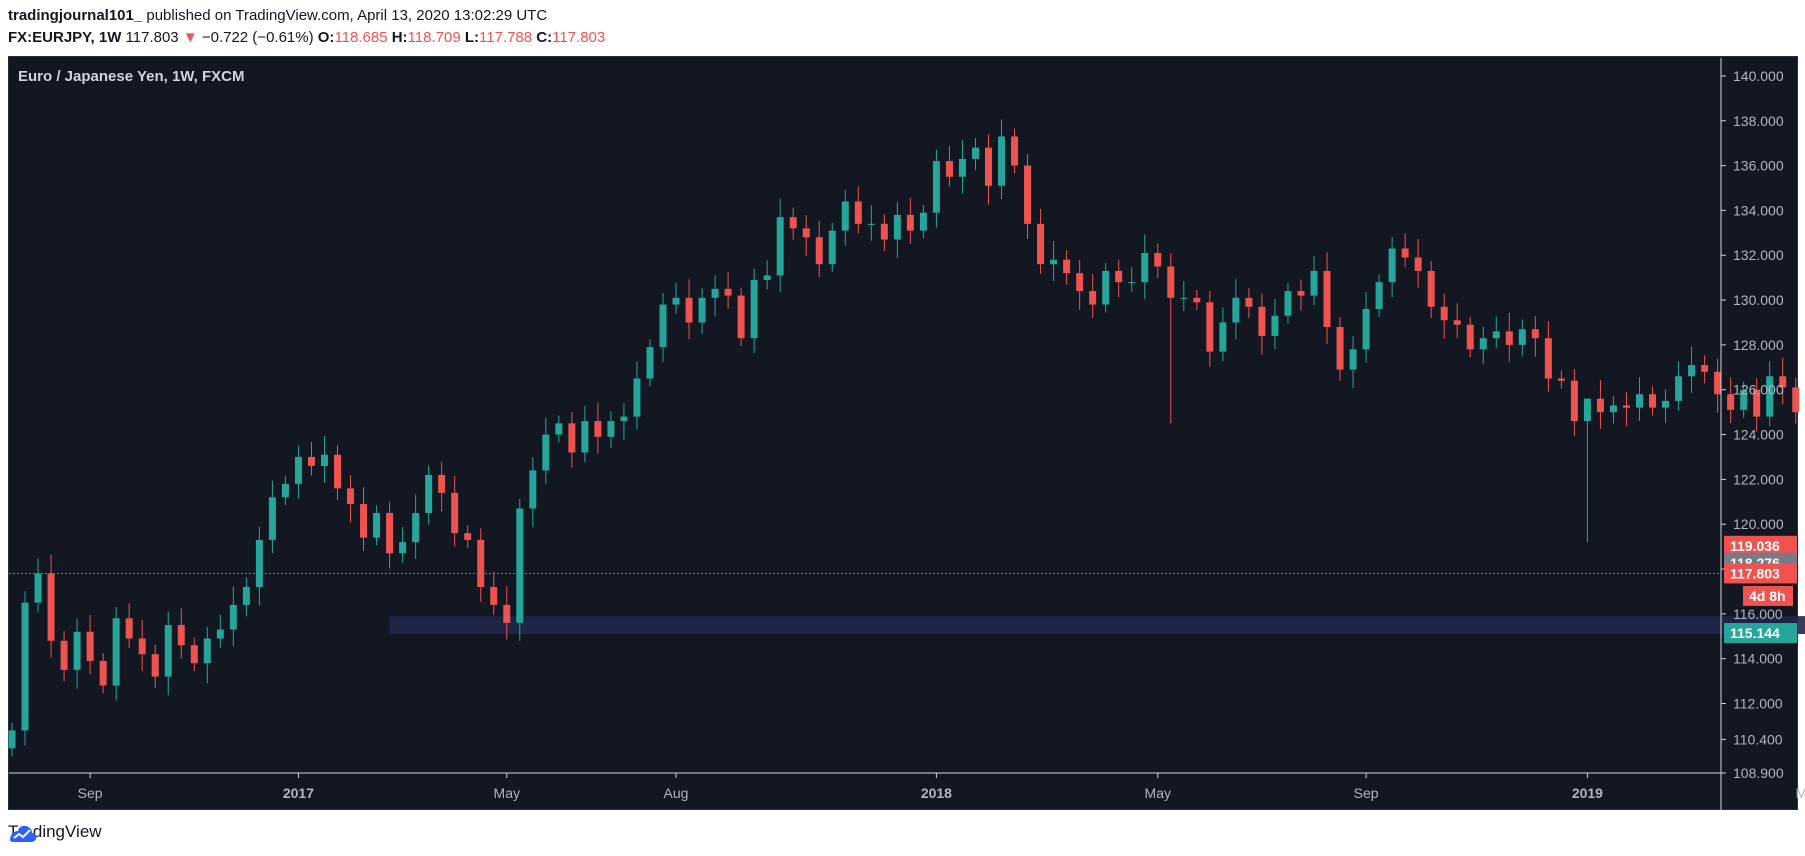 This screenshot has height=856, width=1805. What do you see at coordinates (1758, 479) in the screenshot?
I see `y-tick-label: 122.000` at bounding box center [1758, 479].